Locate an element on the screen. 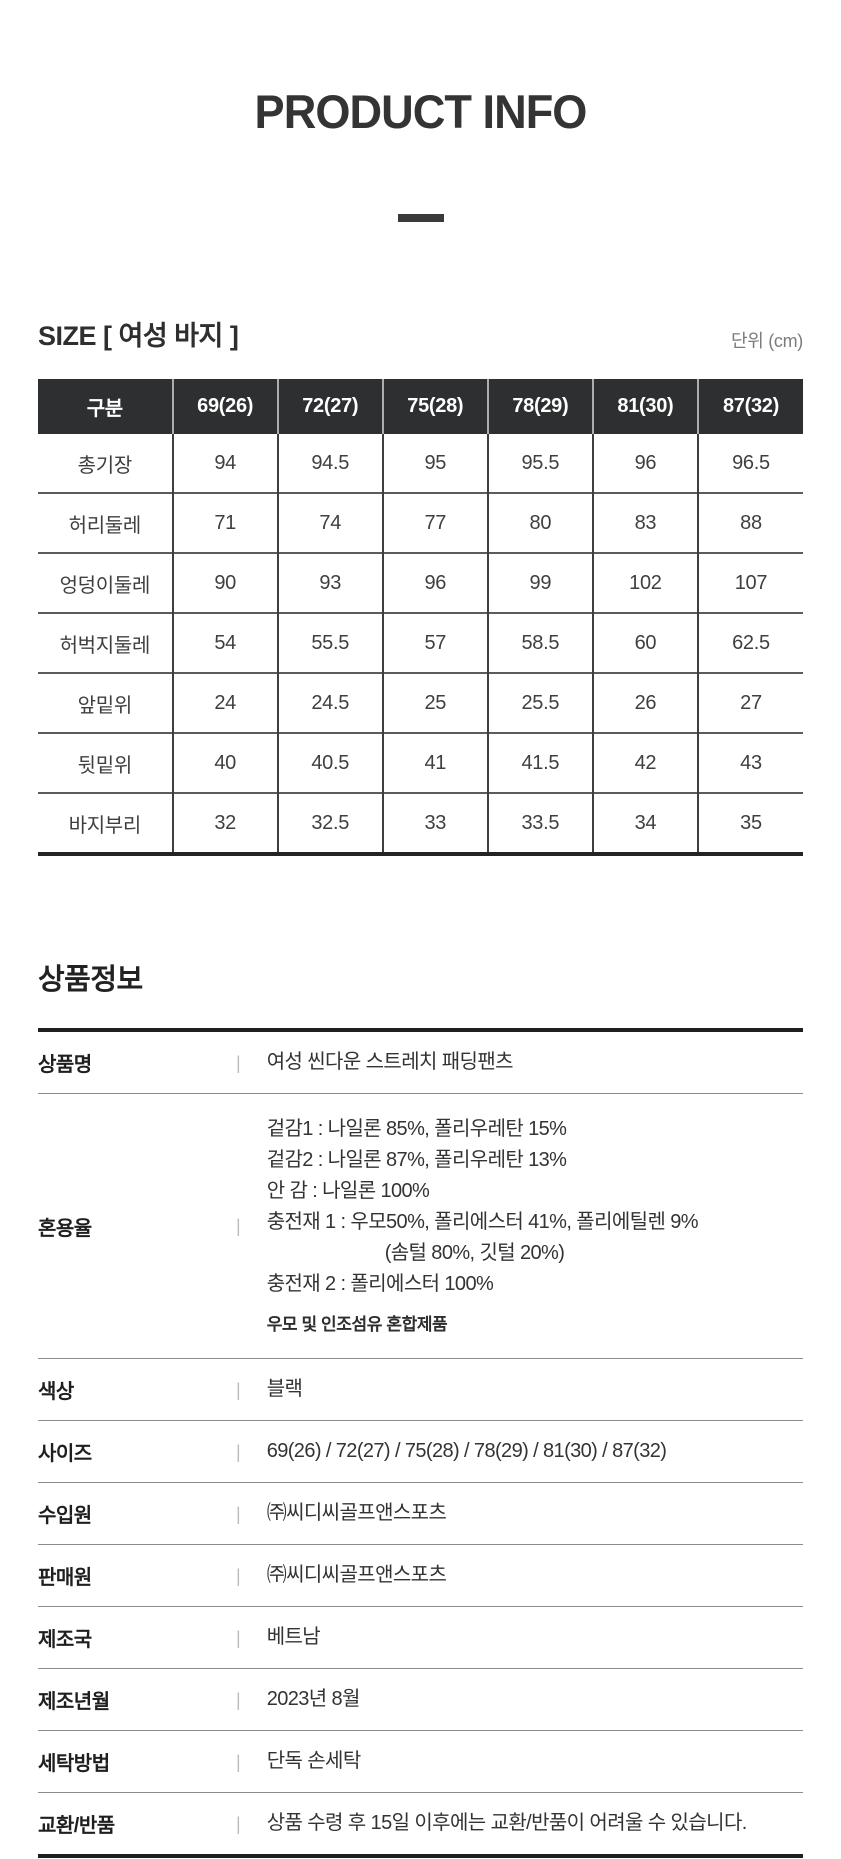  size-table-value-cell: 26 is located at coordinates (644, 703).